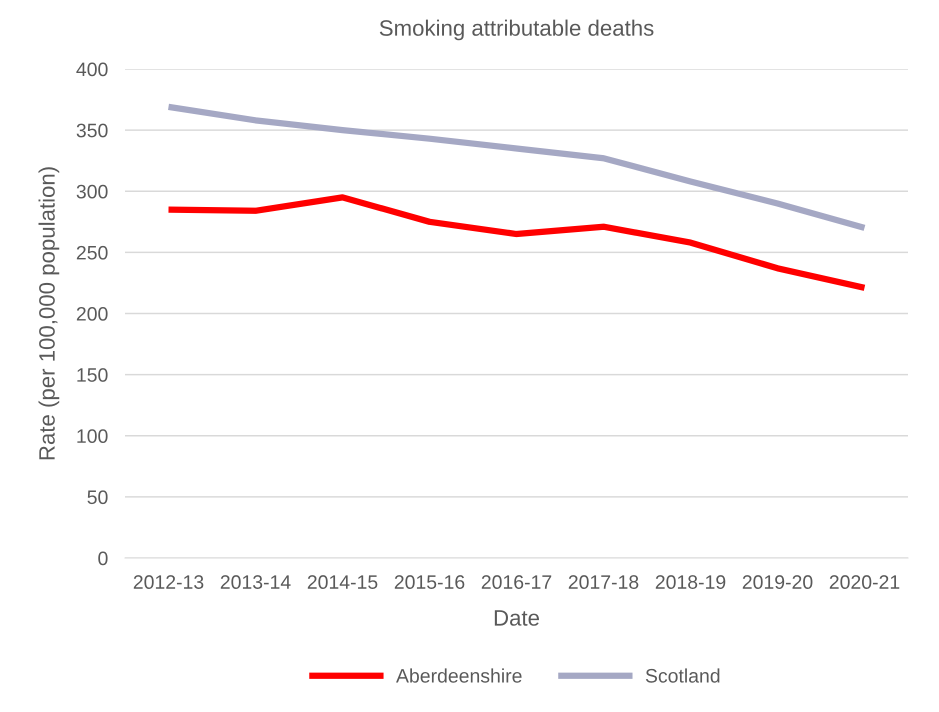 The width and height of the screenshot is (939, 712). Describe the element at coordinates (459, 675) in the screenshot. I see `legend-label: Aberdeenshire` at that location.